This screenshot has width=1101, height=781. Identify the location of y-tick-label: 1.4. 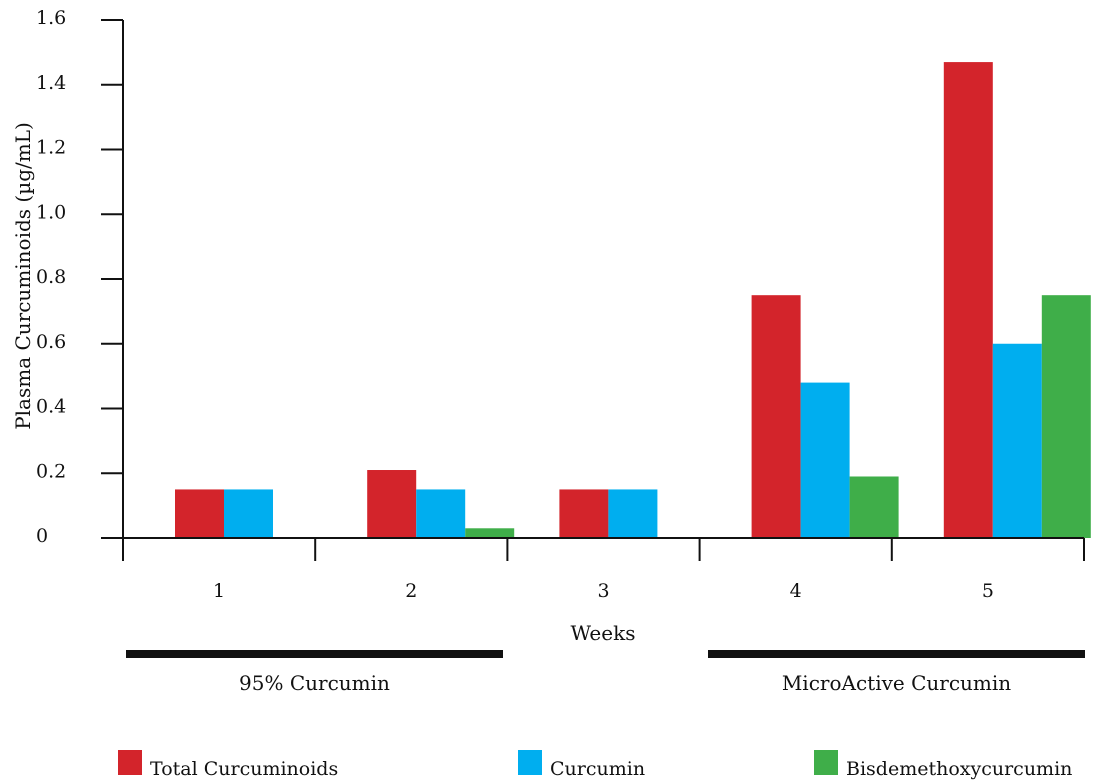
(51, 83).